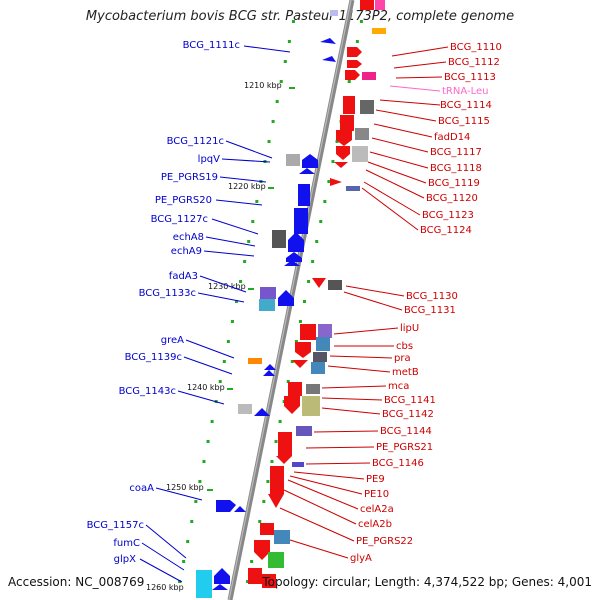 The image size is (600, 600). What do you see at coordinates (405, 372) in the screenshot?
I see `gene-label: metB` at bounding box center [405, 372].